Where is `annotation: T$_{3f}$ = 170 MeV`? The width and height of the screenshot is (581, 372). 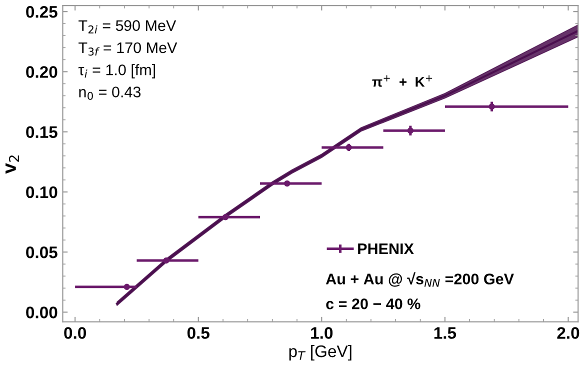
annotation: T$_{3f}$ = 170 MeV is located at coordinates (128, 49).